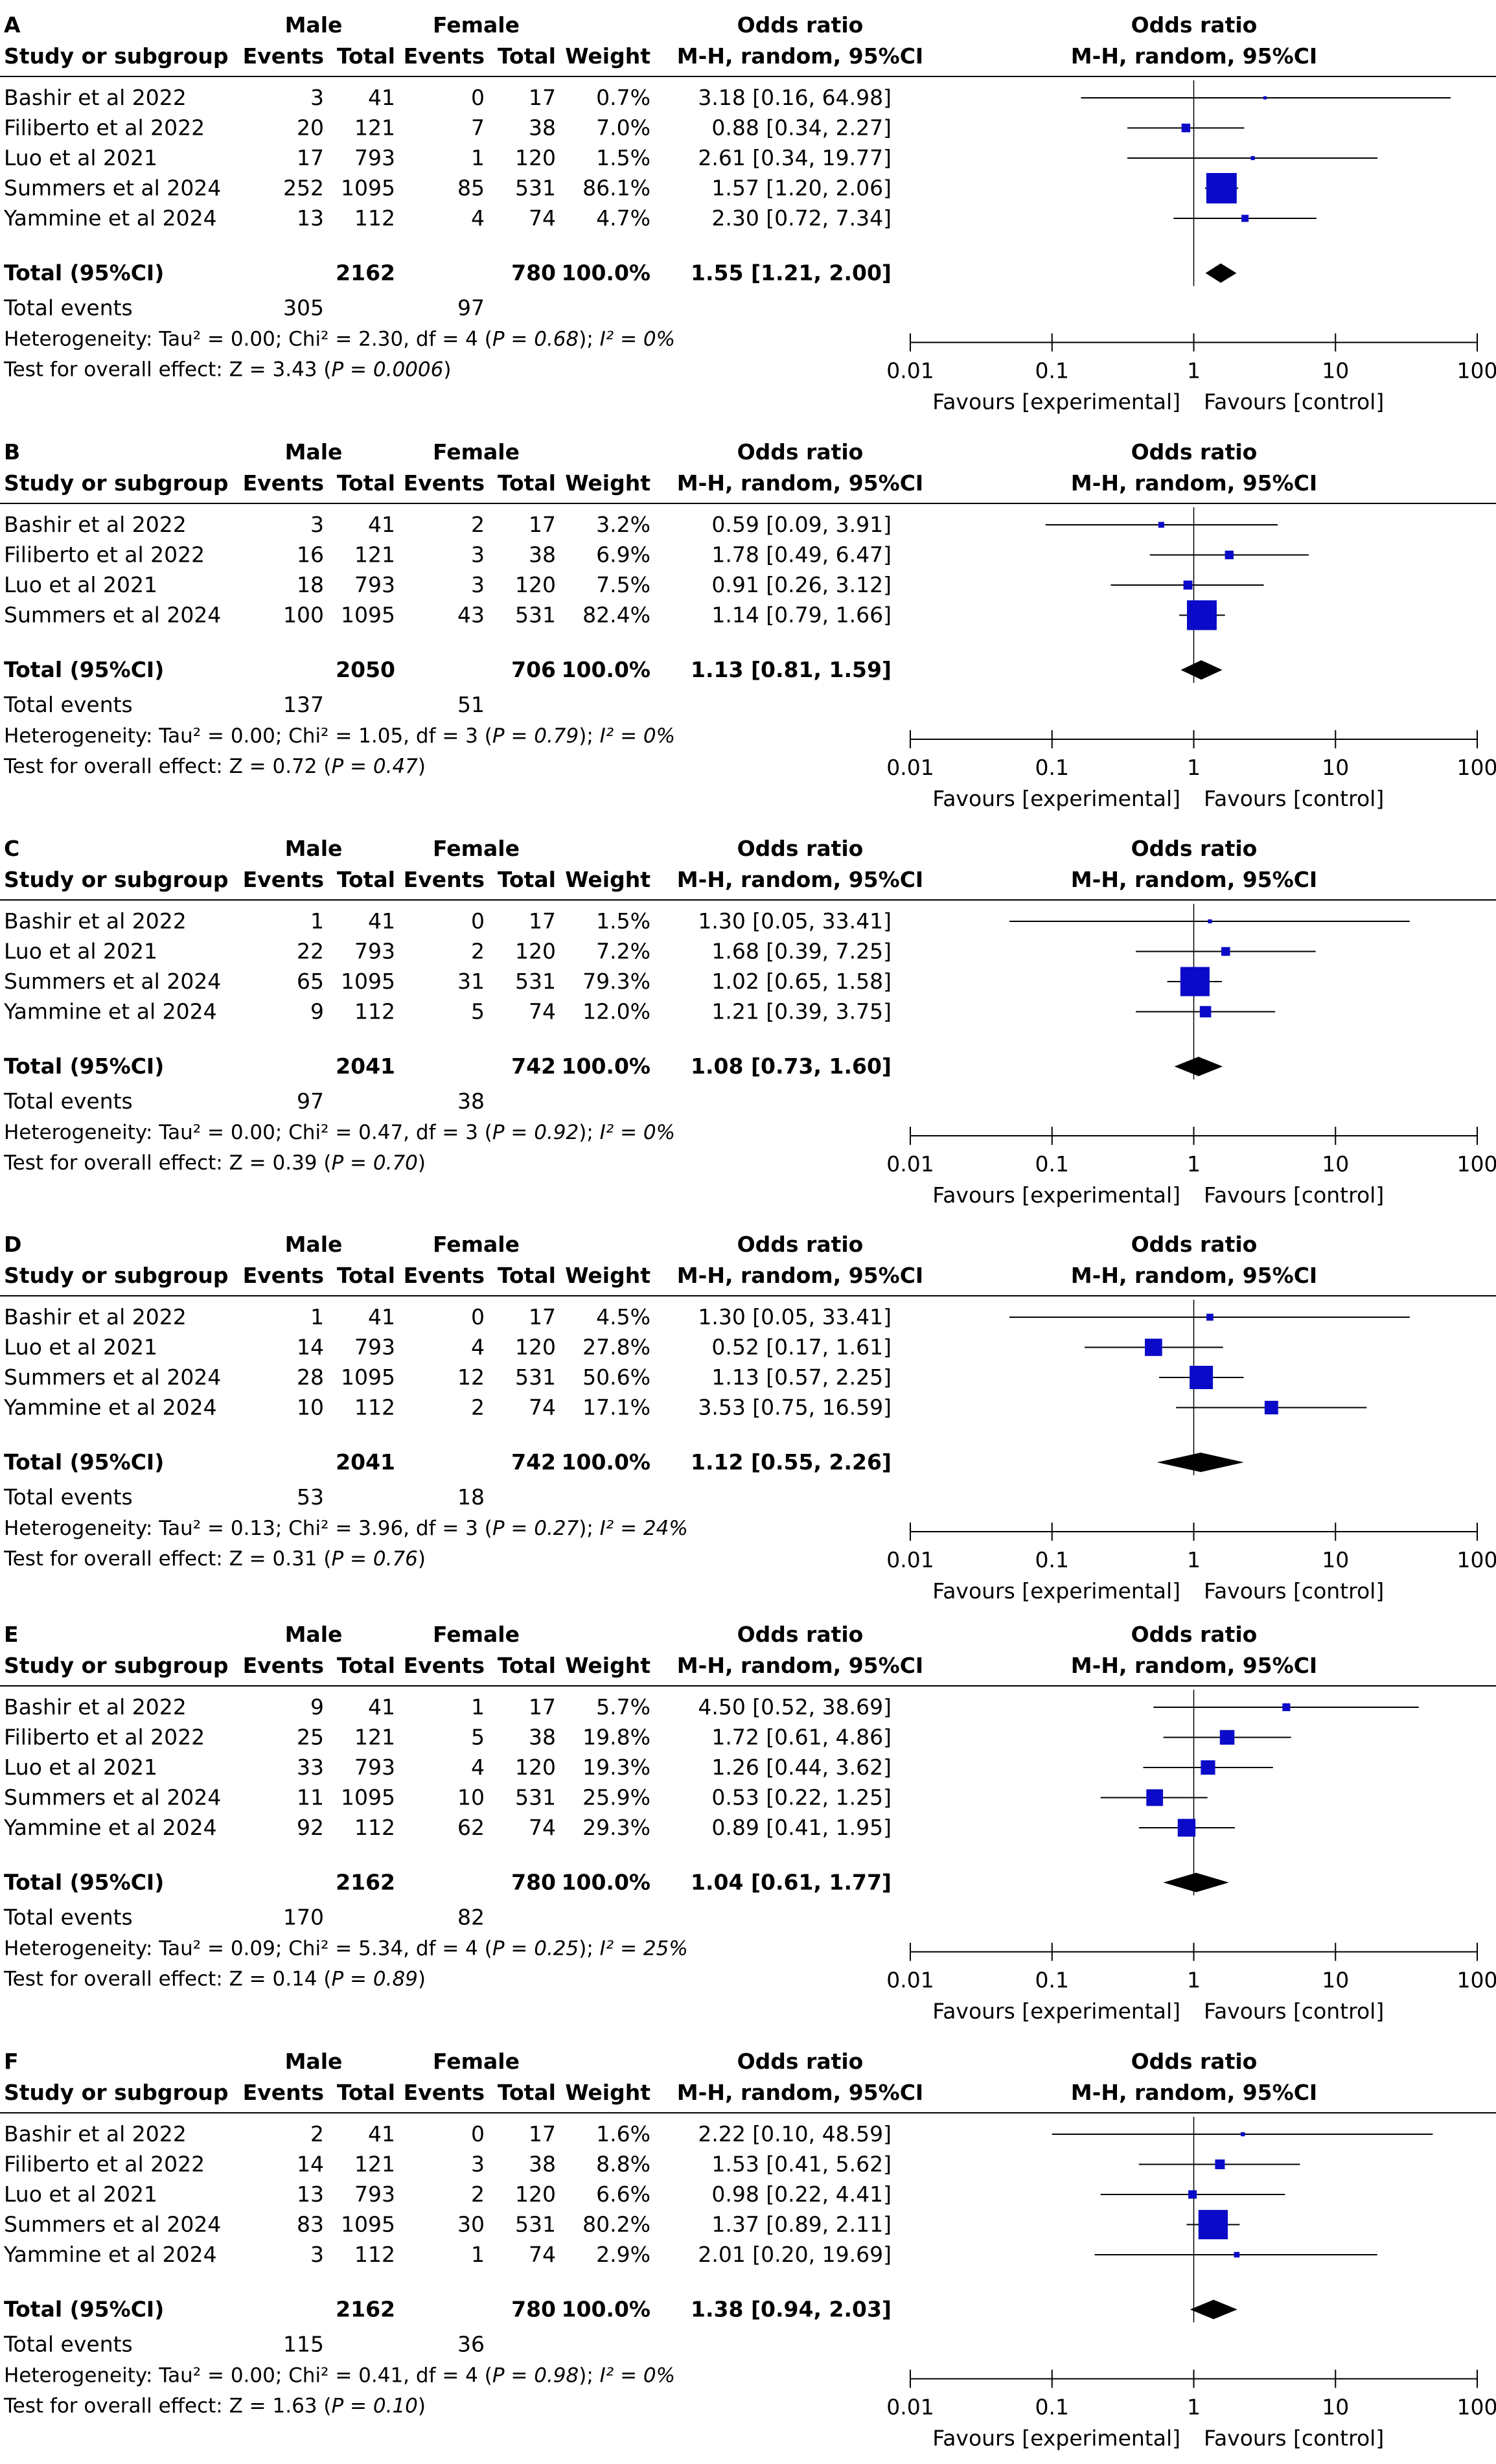 Image resolution: width=1496 pixels, height=2464 pixels. Describe the element at coordinates (366, 879) in the screenshot. I see `total1-header: Total` at that location.